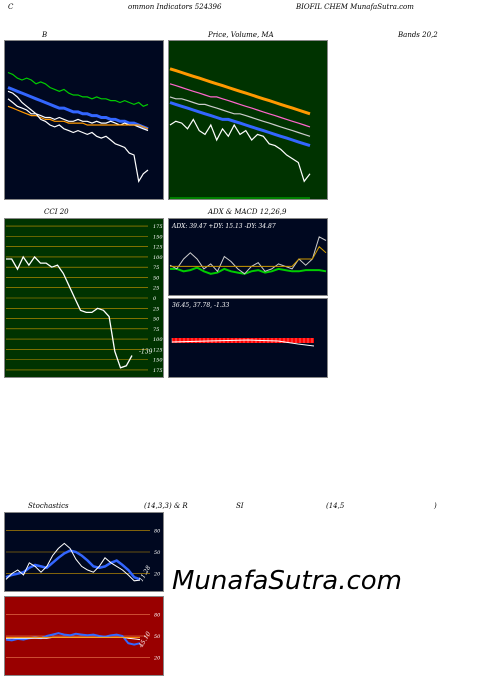  What do you see at coordinates (48, 506) in the screenshot?
I see `stoch-title: Stochastics` at bounding box center [48, 506].